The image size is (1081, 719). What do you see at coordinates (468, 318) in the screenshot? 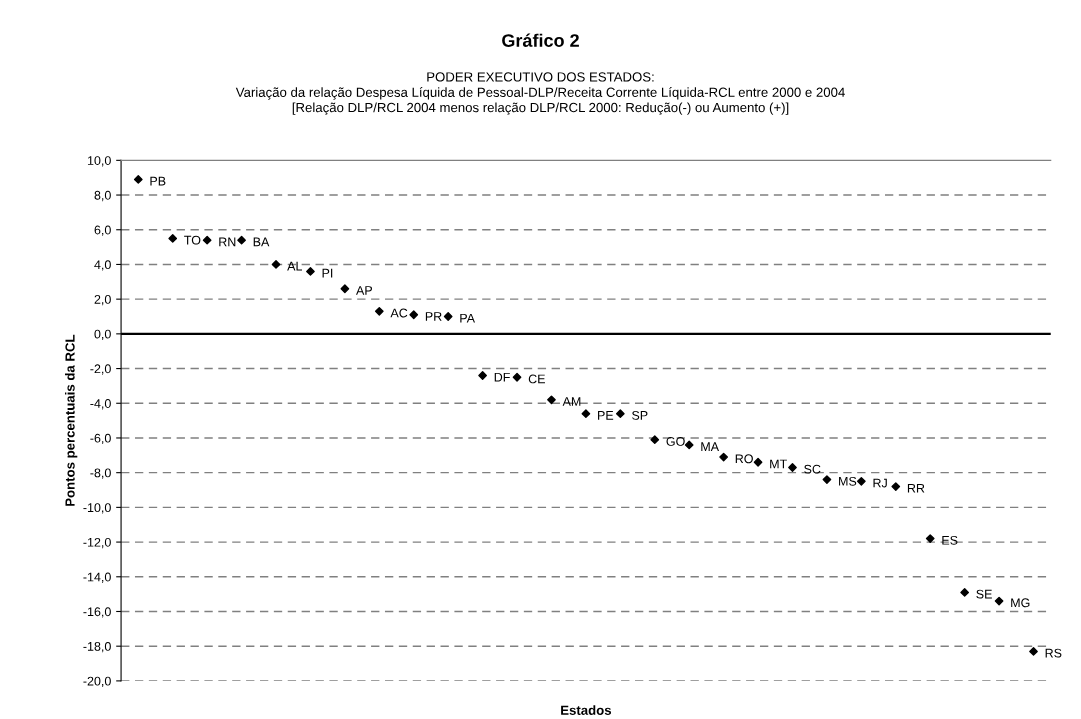
I see `annotation: PA` at bounding box center [468, 318].